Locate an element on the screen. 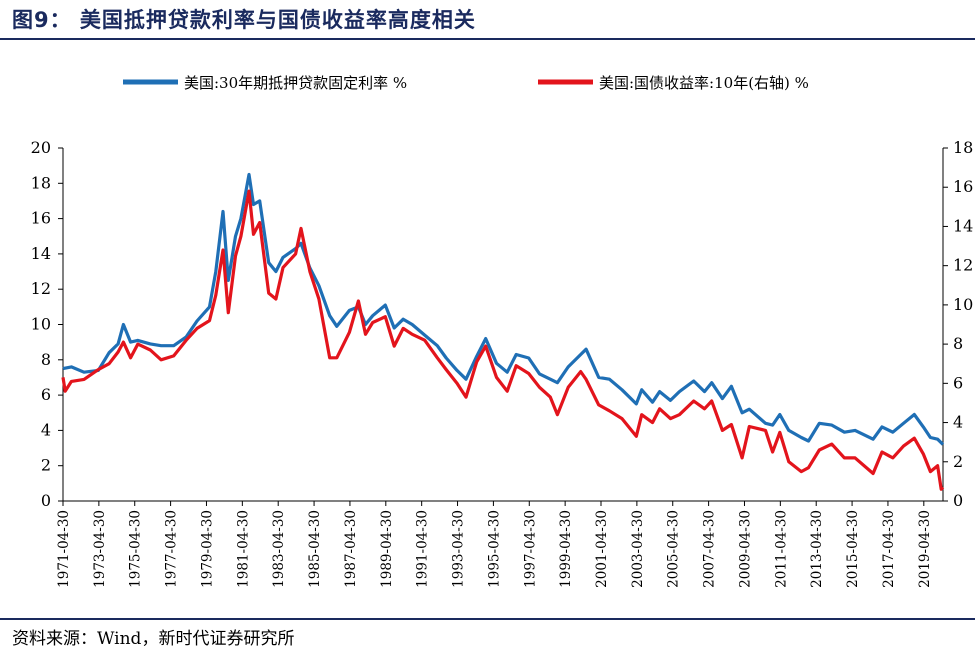  x-tick-label: 1995-04-30 is located at coordinates (494, 549).